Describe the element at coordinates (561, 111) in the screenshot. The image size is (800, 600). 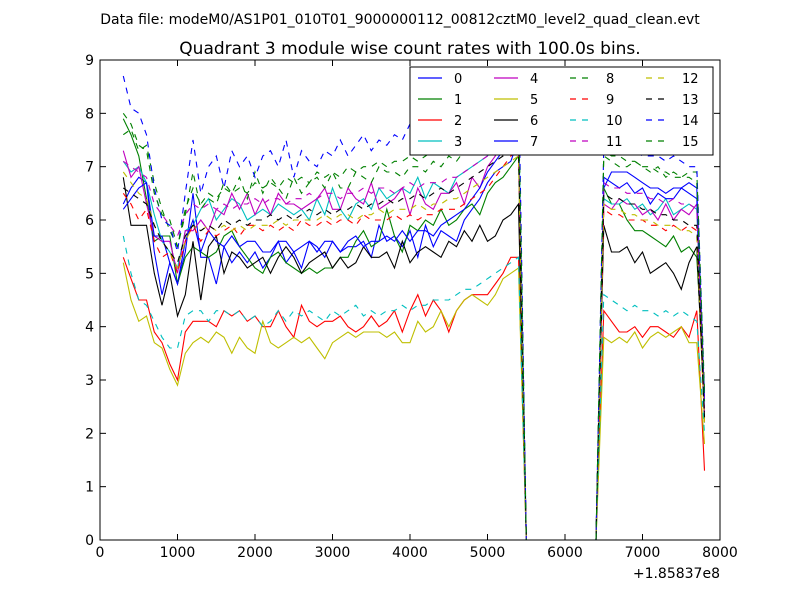
I see `legend-frame` at that location.